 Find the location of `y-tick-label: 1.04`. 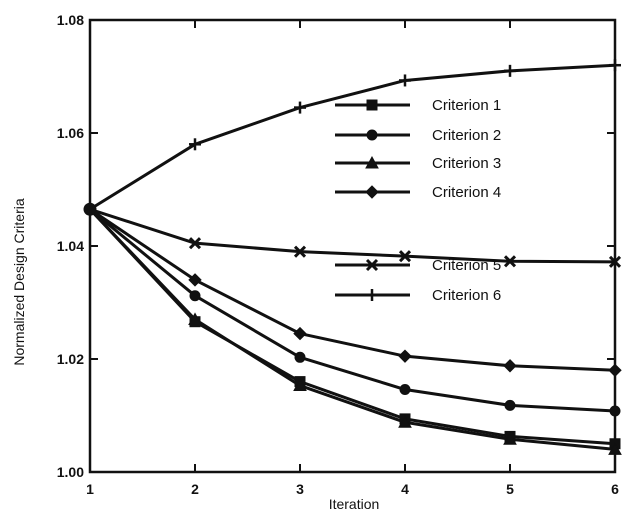

y-tick-label: 1.04 is located at coordinates (70, 246).